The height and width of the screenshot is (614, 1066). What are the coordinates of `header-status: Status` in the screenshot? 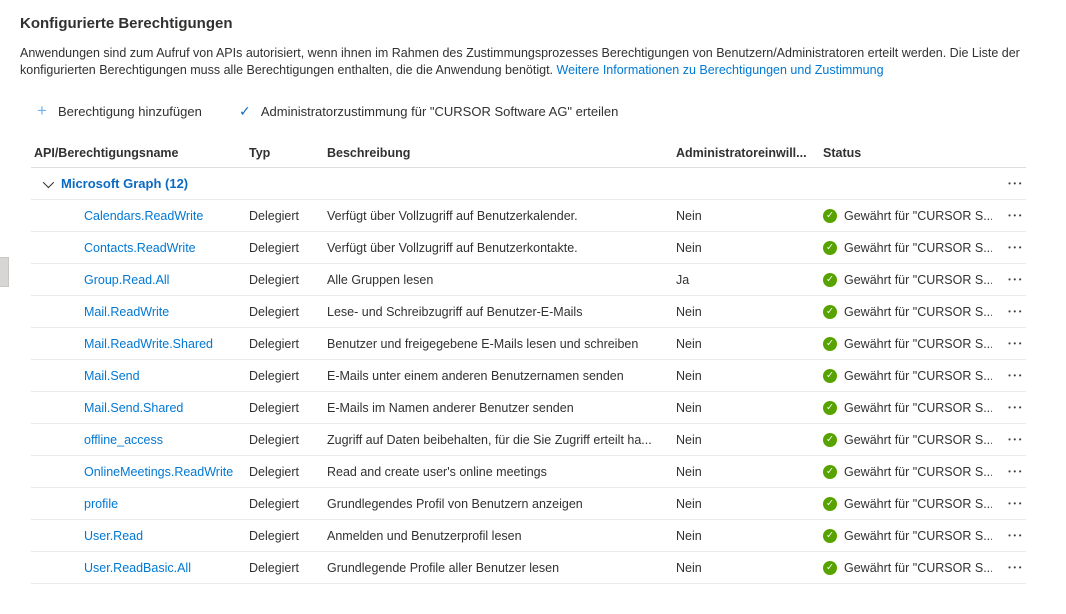 It's located at (842, 152).